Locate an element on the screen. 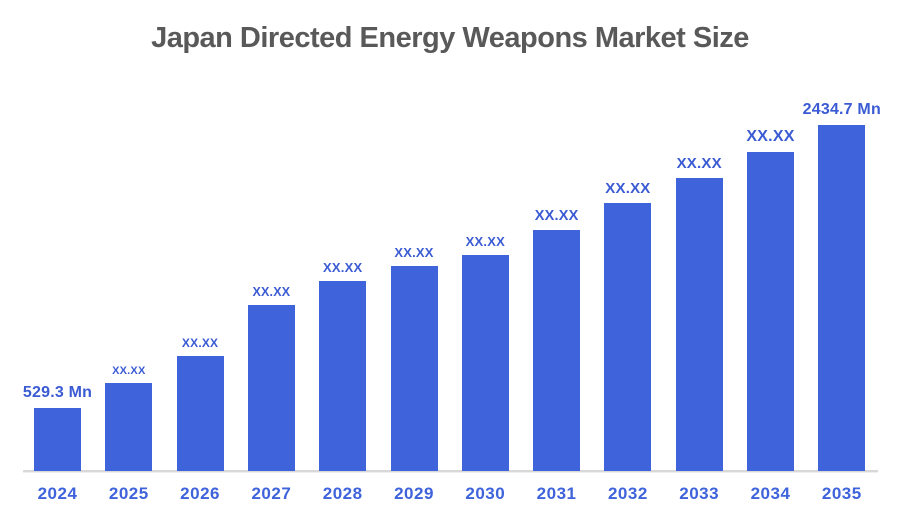  bar-value-label-2027: XX.XX is located at coordinates (271, 292).